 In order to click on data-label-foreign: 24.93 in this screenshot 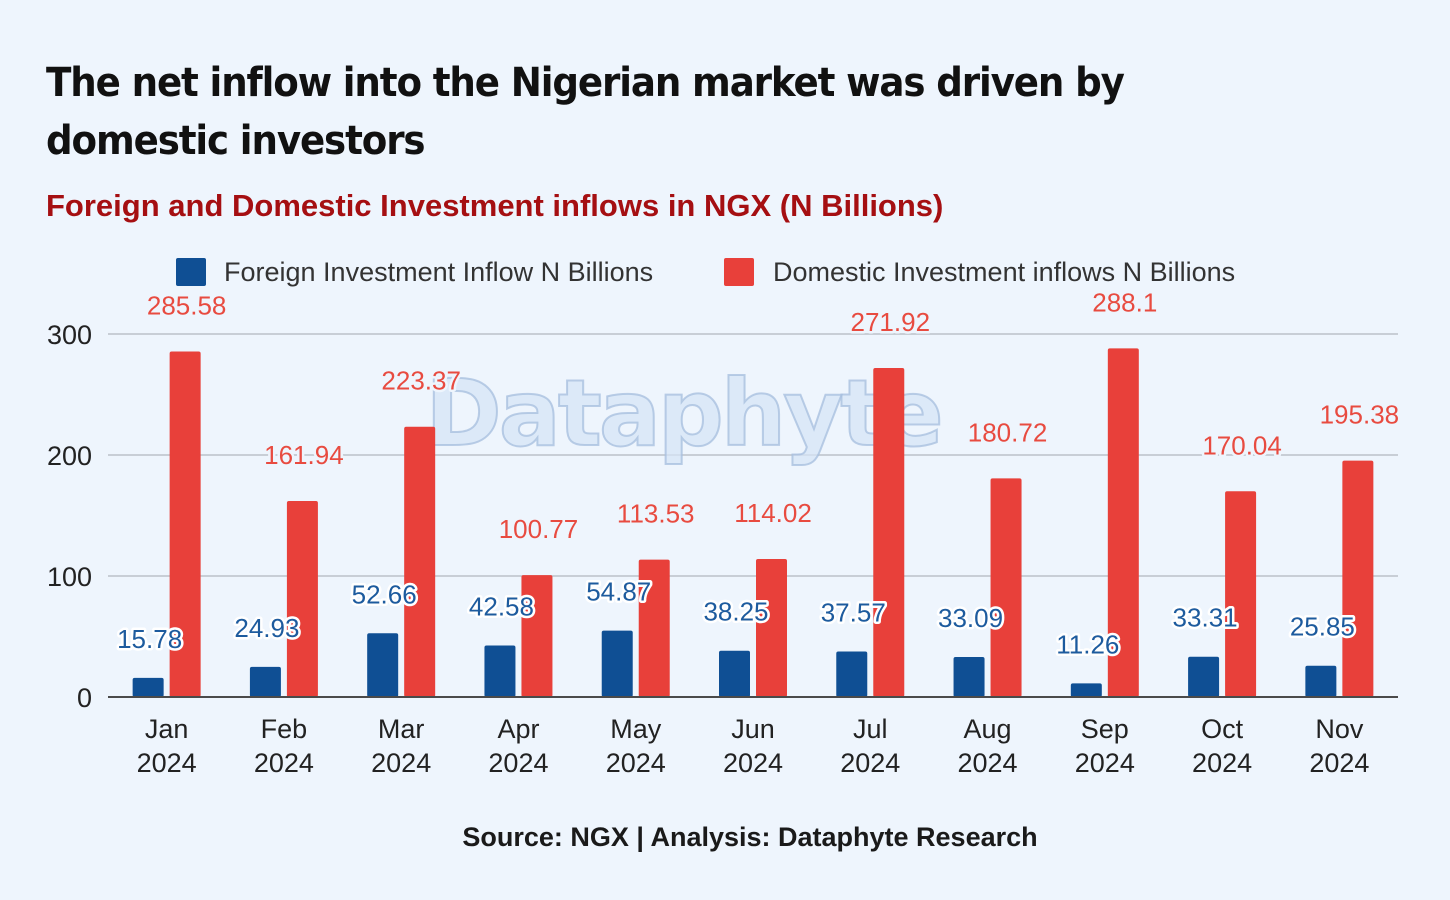, I will do `click(266, 628)`.